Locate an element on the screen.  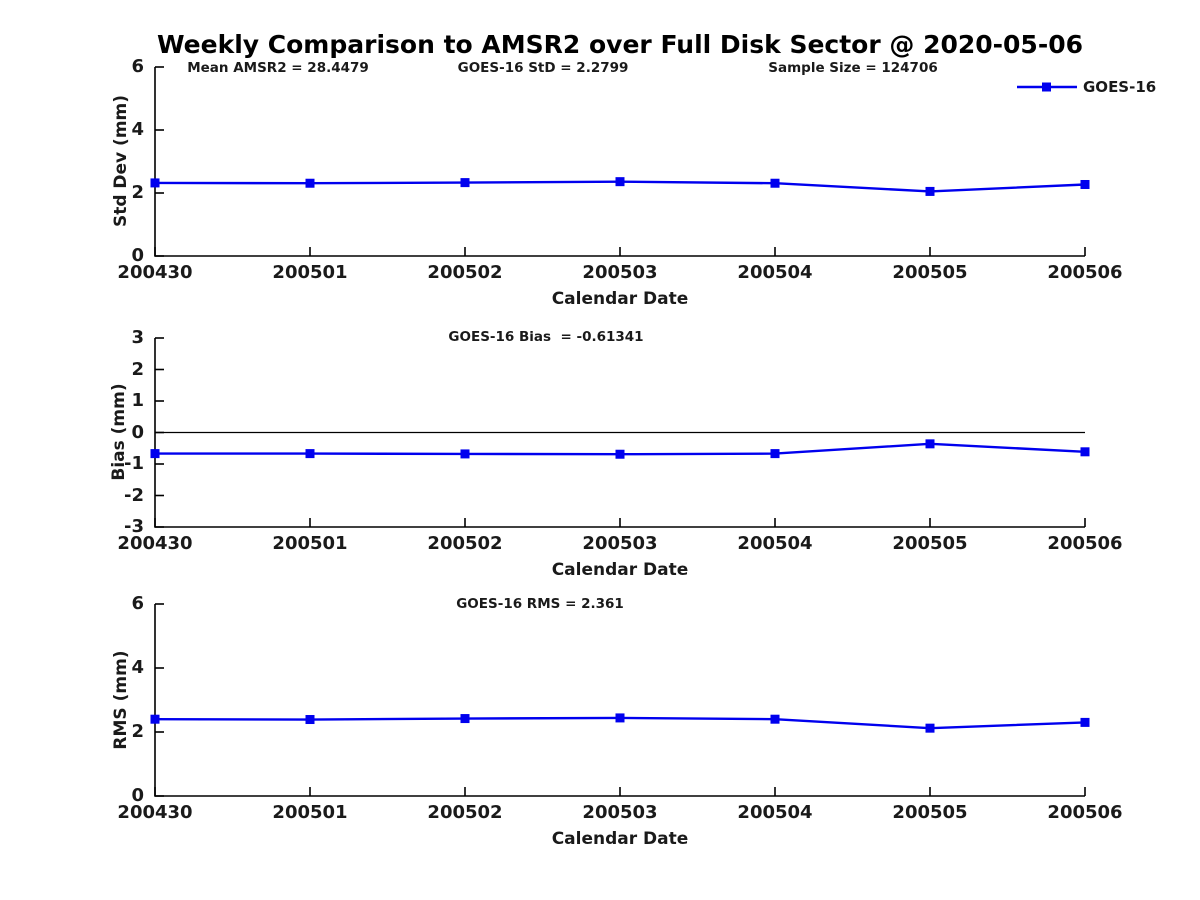
y-tick-label: -2 is located at coordinates (134, 495).